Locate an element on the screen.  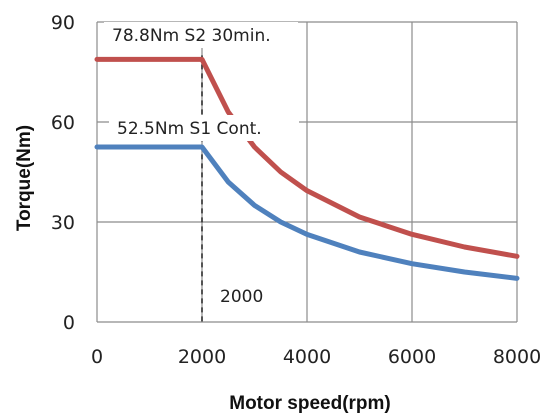
y-tick-label: 60 is located at coordinates (63, 123).